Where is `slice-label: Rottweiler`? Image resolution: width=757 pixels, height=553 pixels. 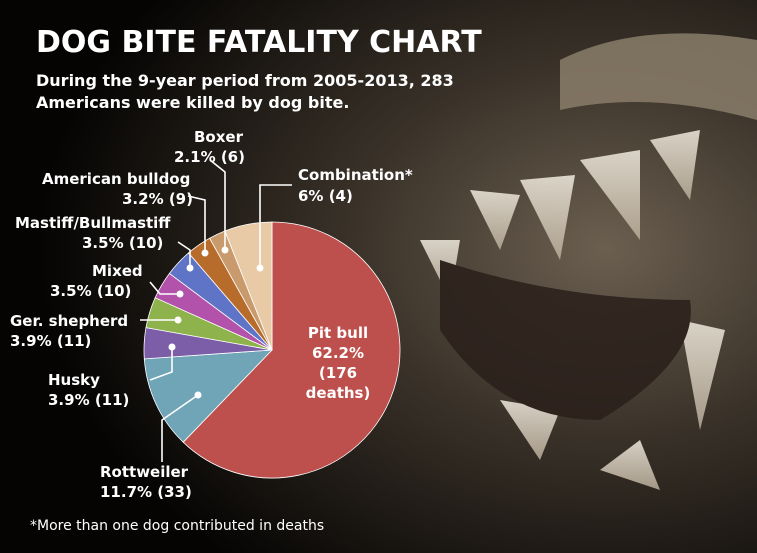
slice-label: Rottweiler is located at coordinates (144, 472).